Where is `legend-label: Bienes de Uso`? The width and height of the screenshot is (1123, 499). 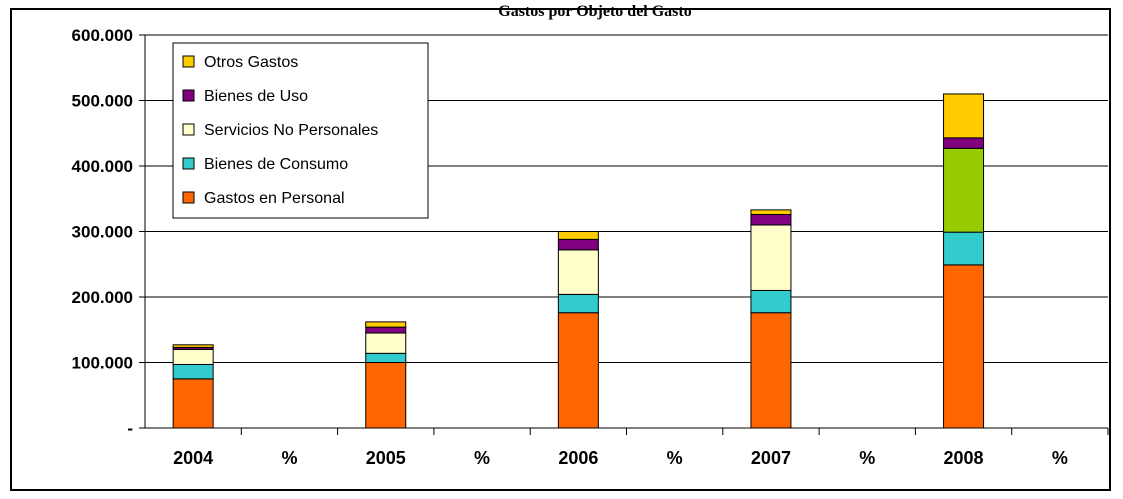
legend-label: Bienes de Uso is located at coordinates (256, 96).